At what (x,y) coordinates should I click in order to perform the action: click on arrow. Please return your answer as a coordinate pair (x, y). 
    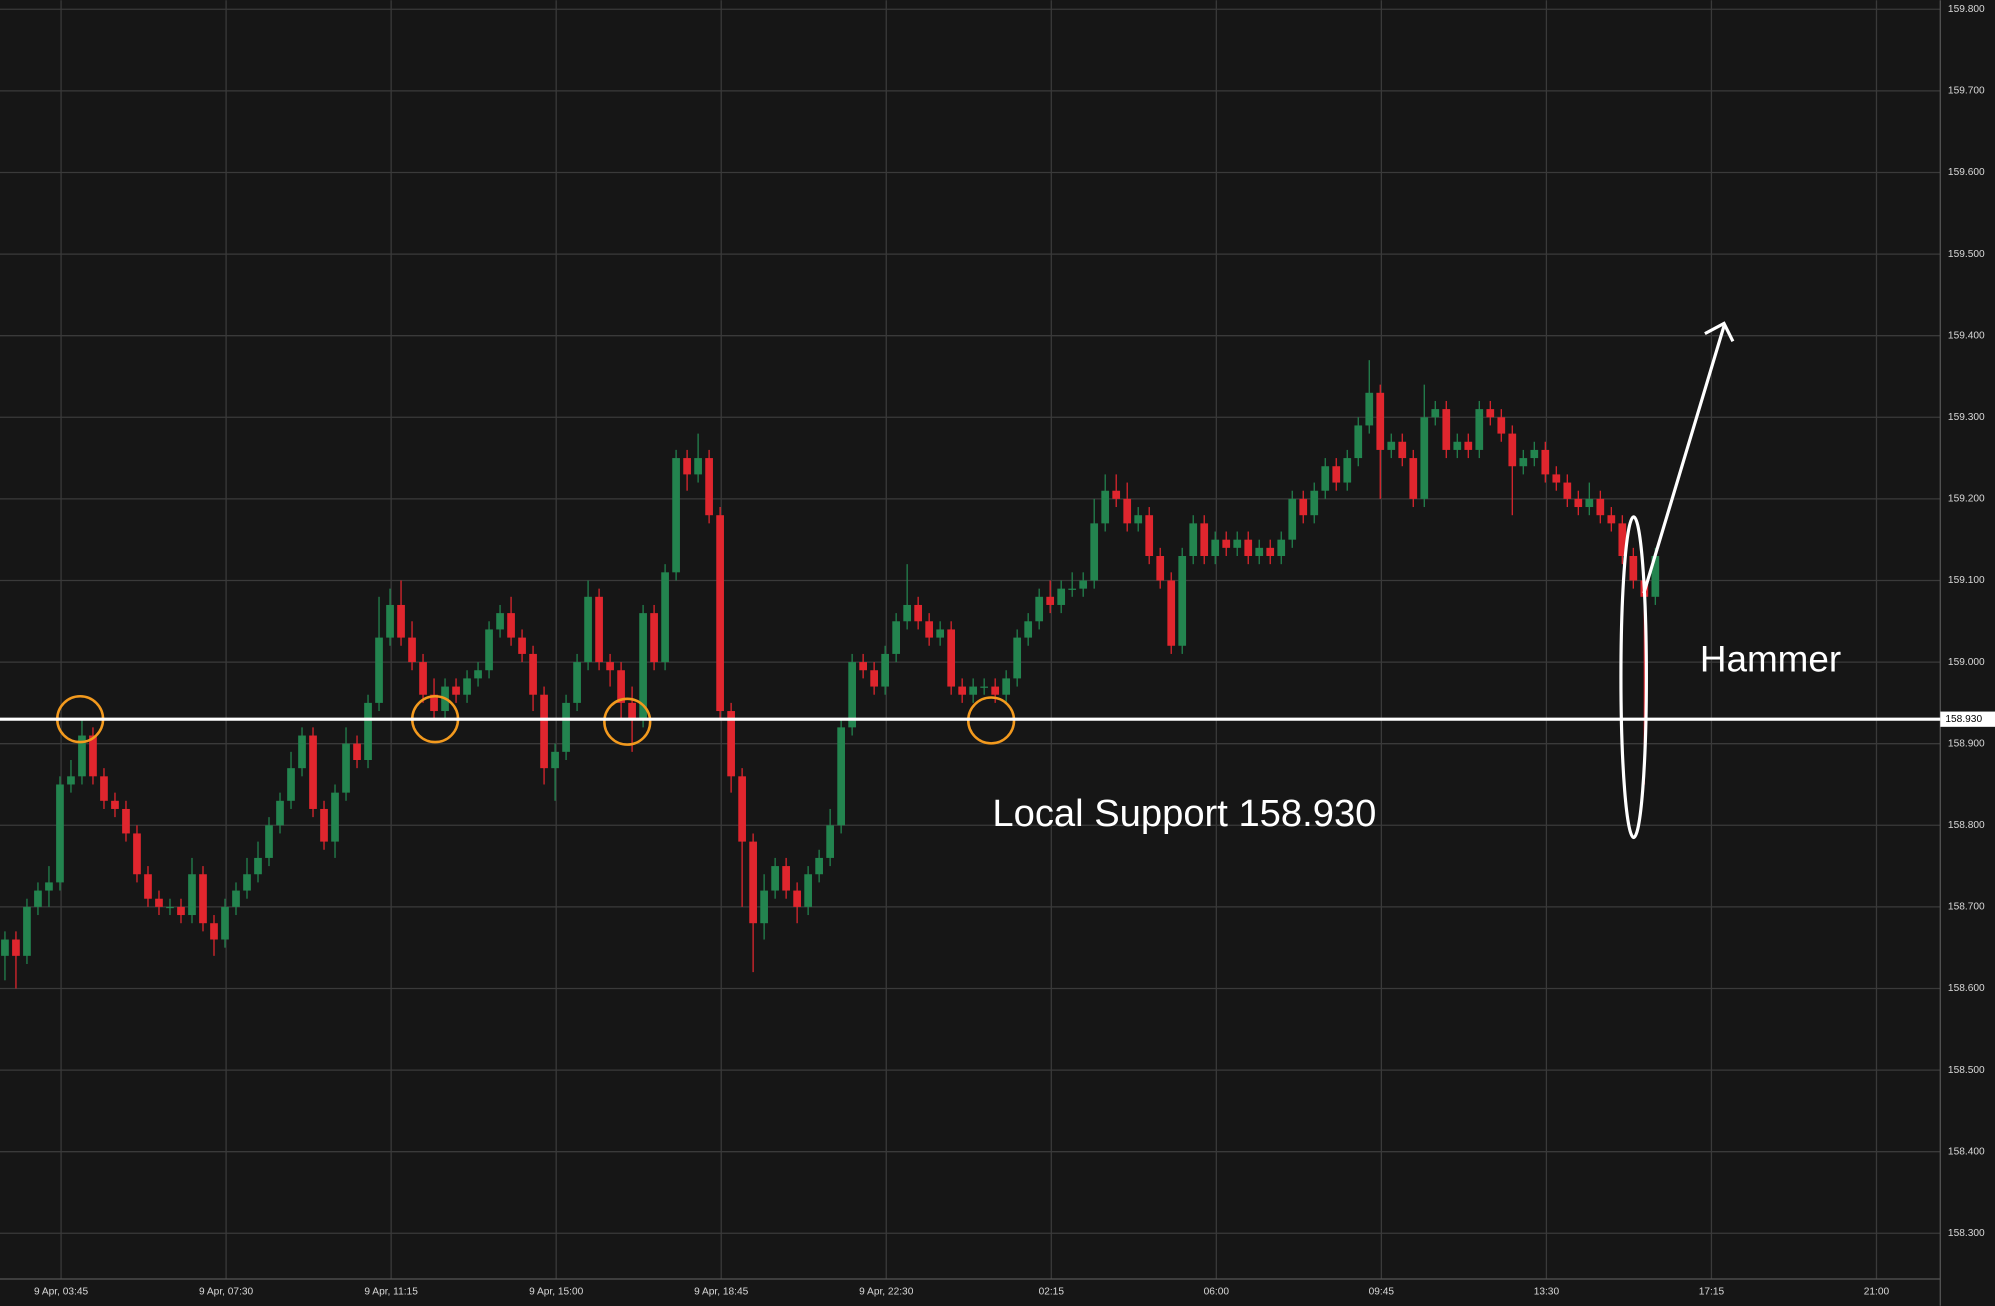
    Looking at the image, I should click on (1688, 457).